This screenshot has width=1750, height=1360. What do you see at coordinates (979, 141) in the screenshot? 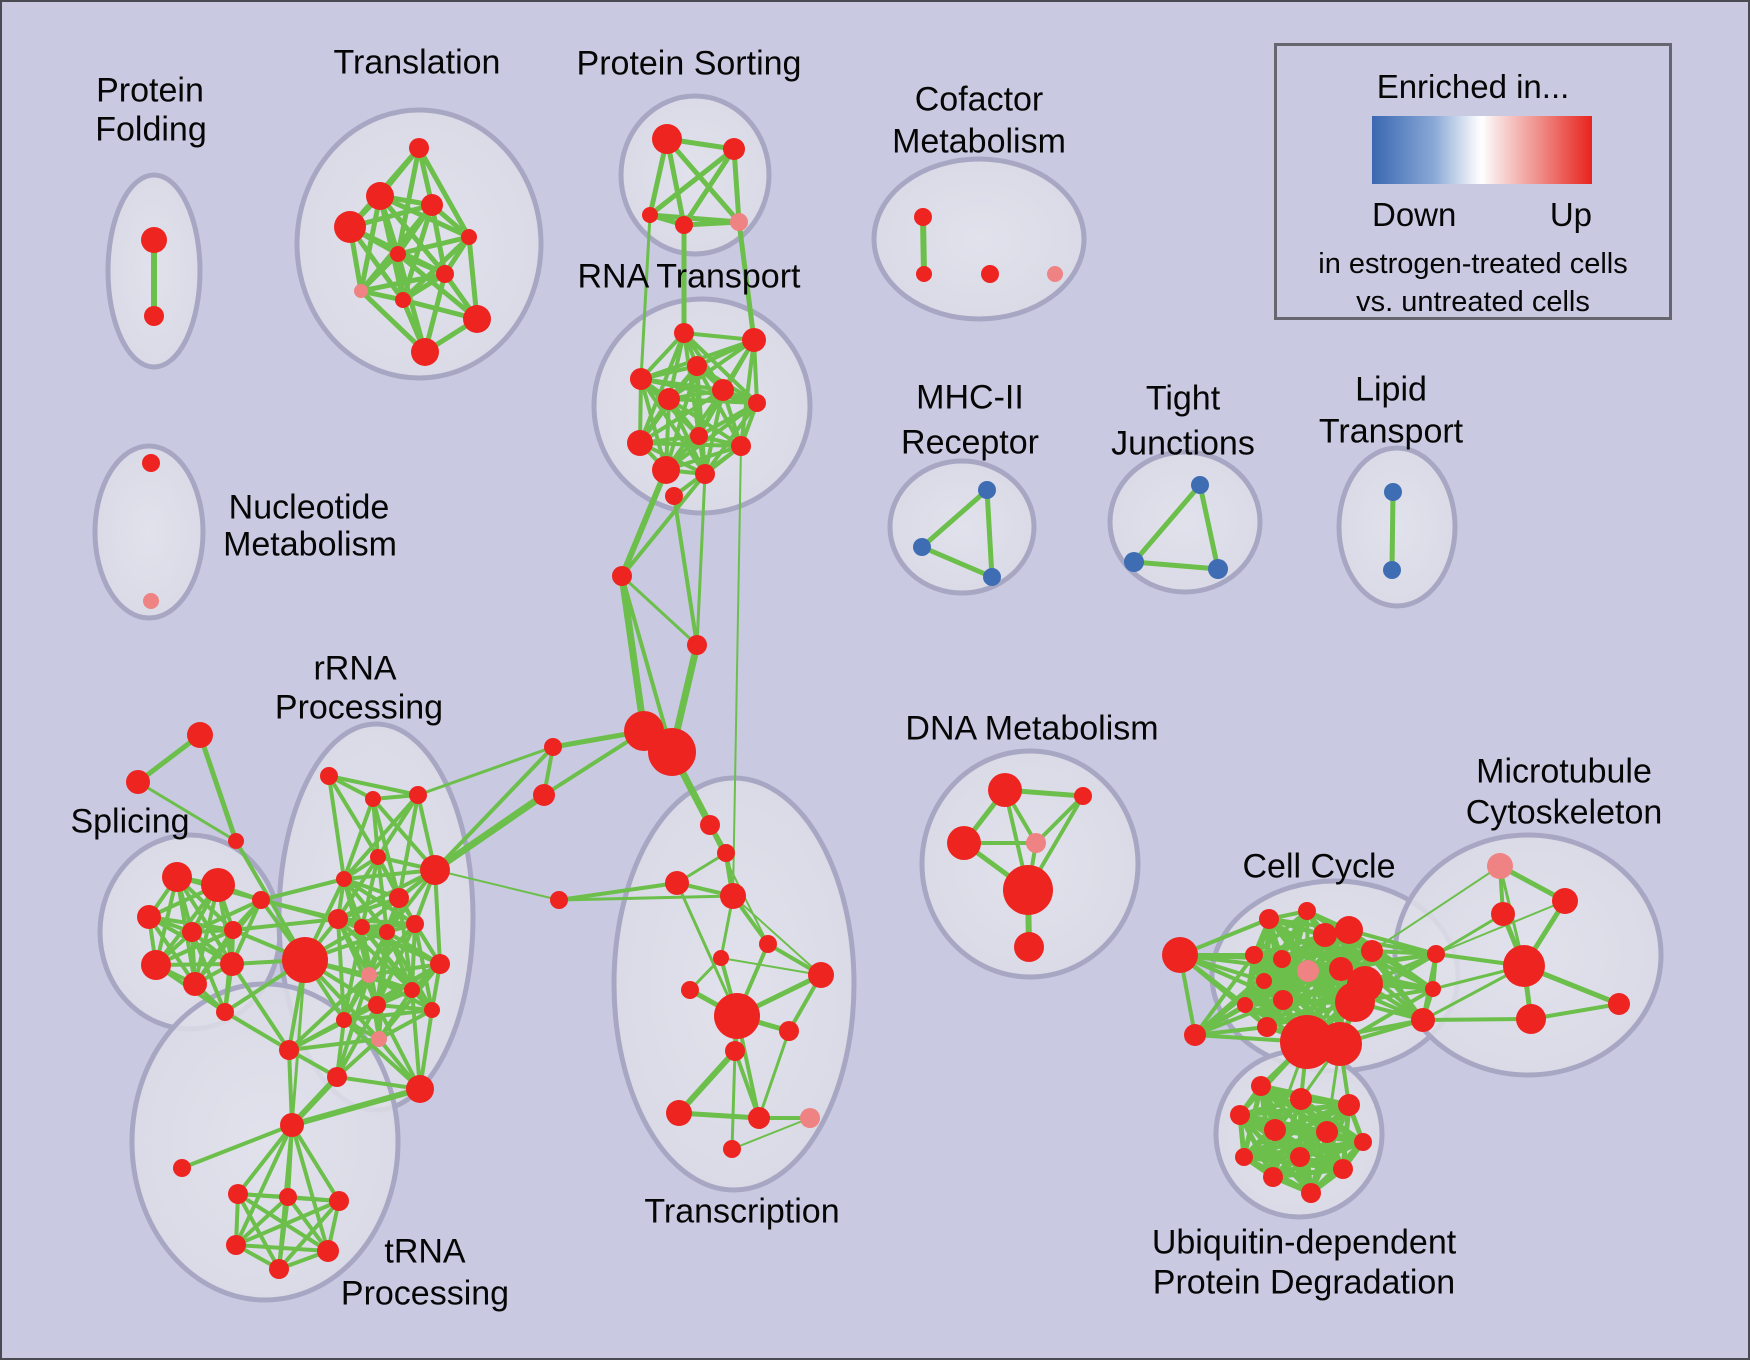
I see `cluster-label-cofactor-line2: Metabolism` at bounding box center [979, 141].